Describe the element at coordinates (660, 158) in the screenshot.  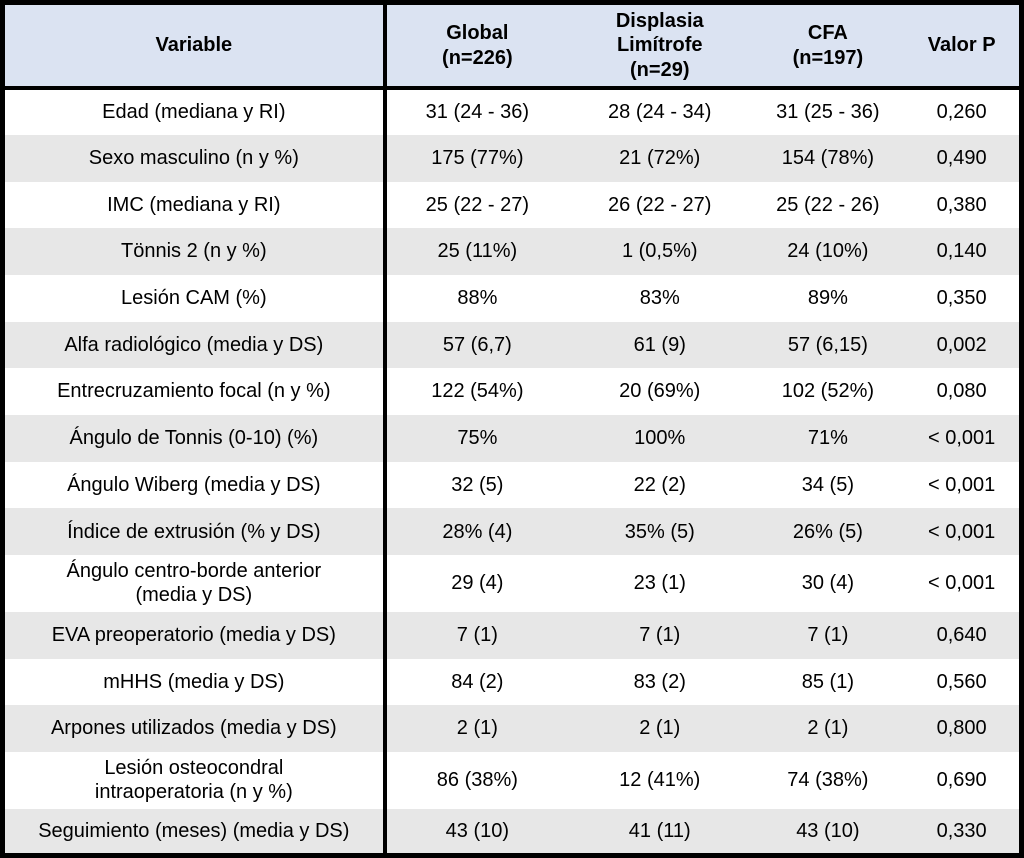
I see `cell-displasia: 21 (72%)` at that location.